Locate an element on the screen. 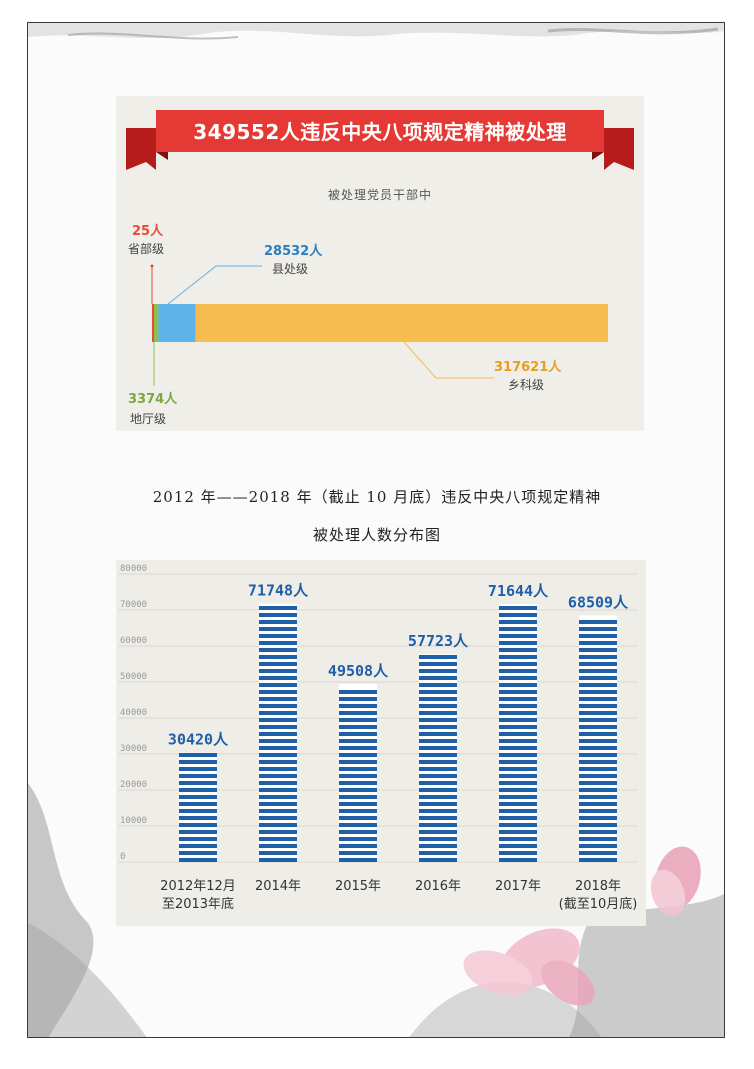  bar-value-label: 68509人 is located at coordinates (598, 602).